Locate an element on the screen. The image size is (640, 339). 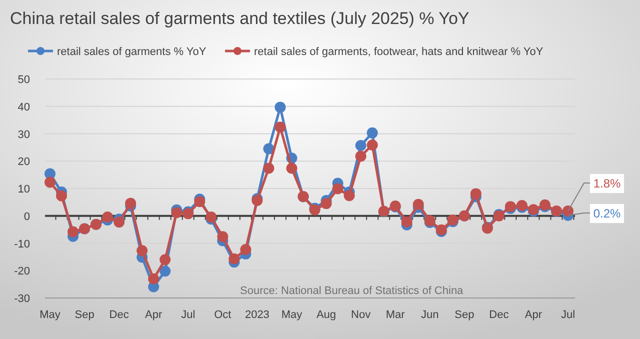
chart-title: China retail sales of garments and textiles (July 2025) % YoY is located at coordinates (240, 18).